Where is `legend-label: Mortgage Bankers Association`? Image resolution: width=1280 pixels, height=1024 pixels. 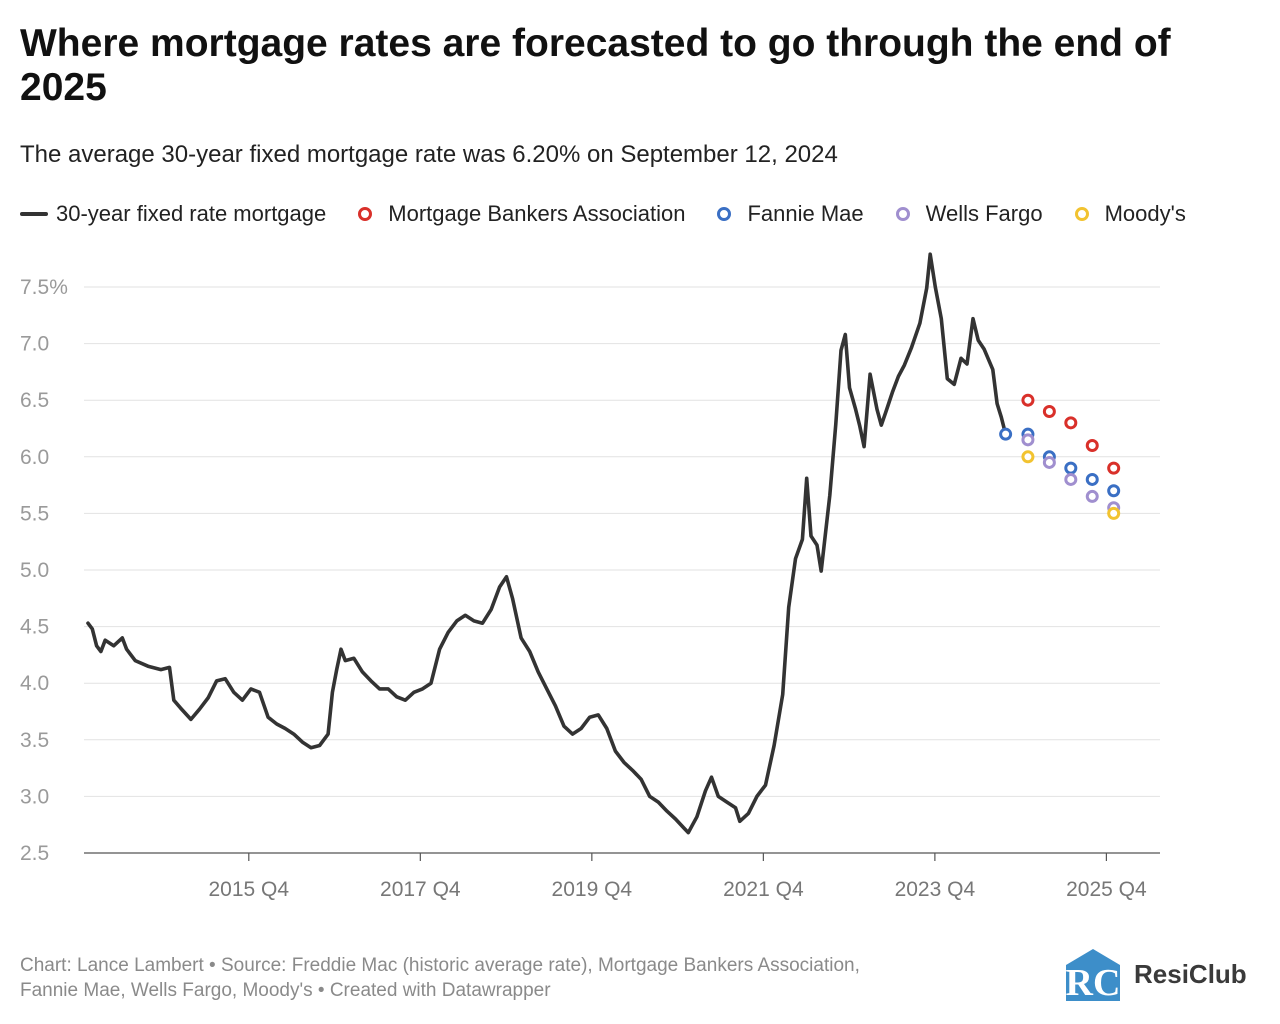
legend-label: Mortgage Bankers Association is located at coordinates (537, 213).